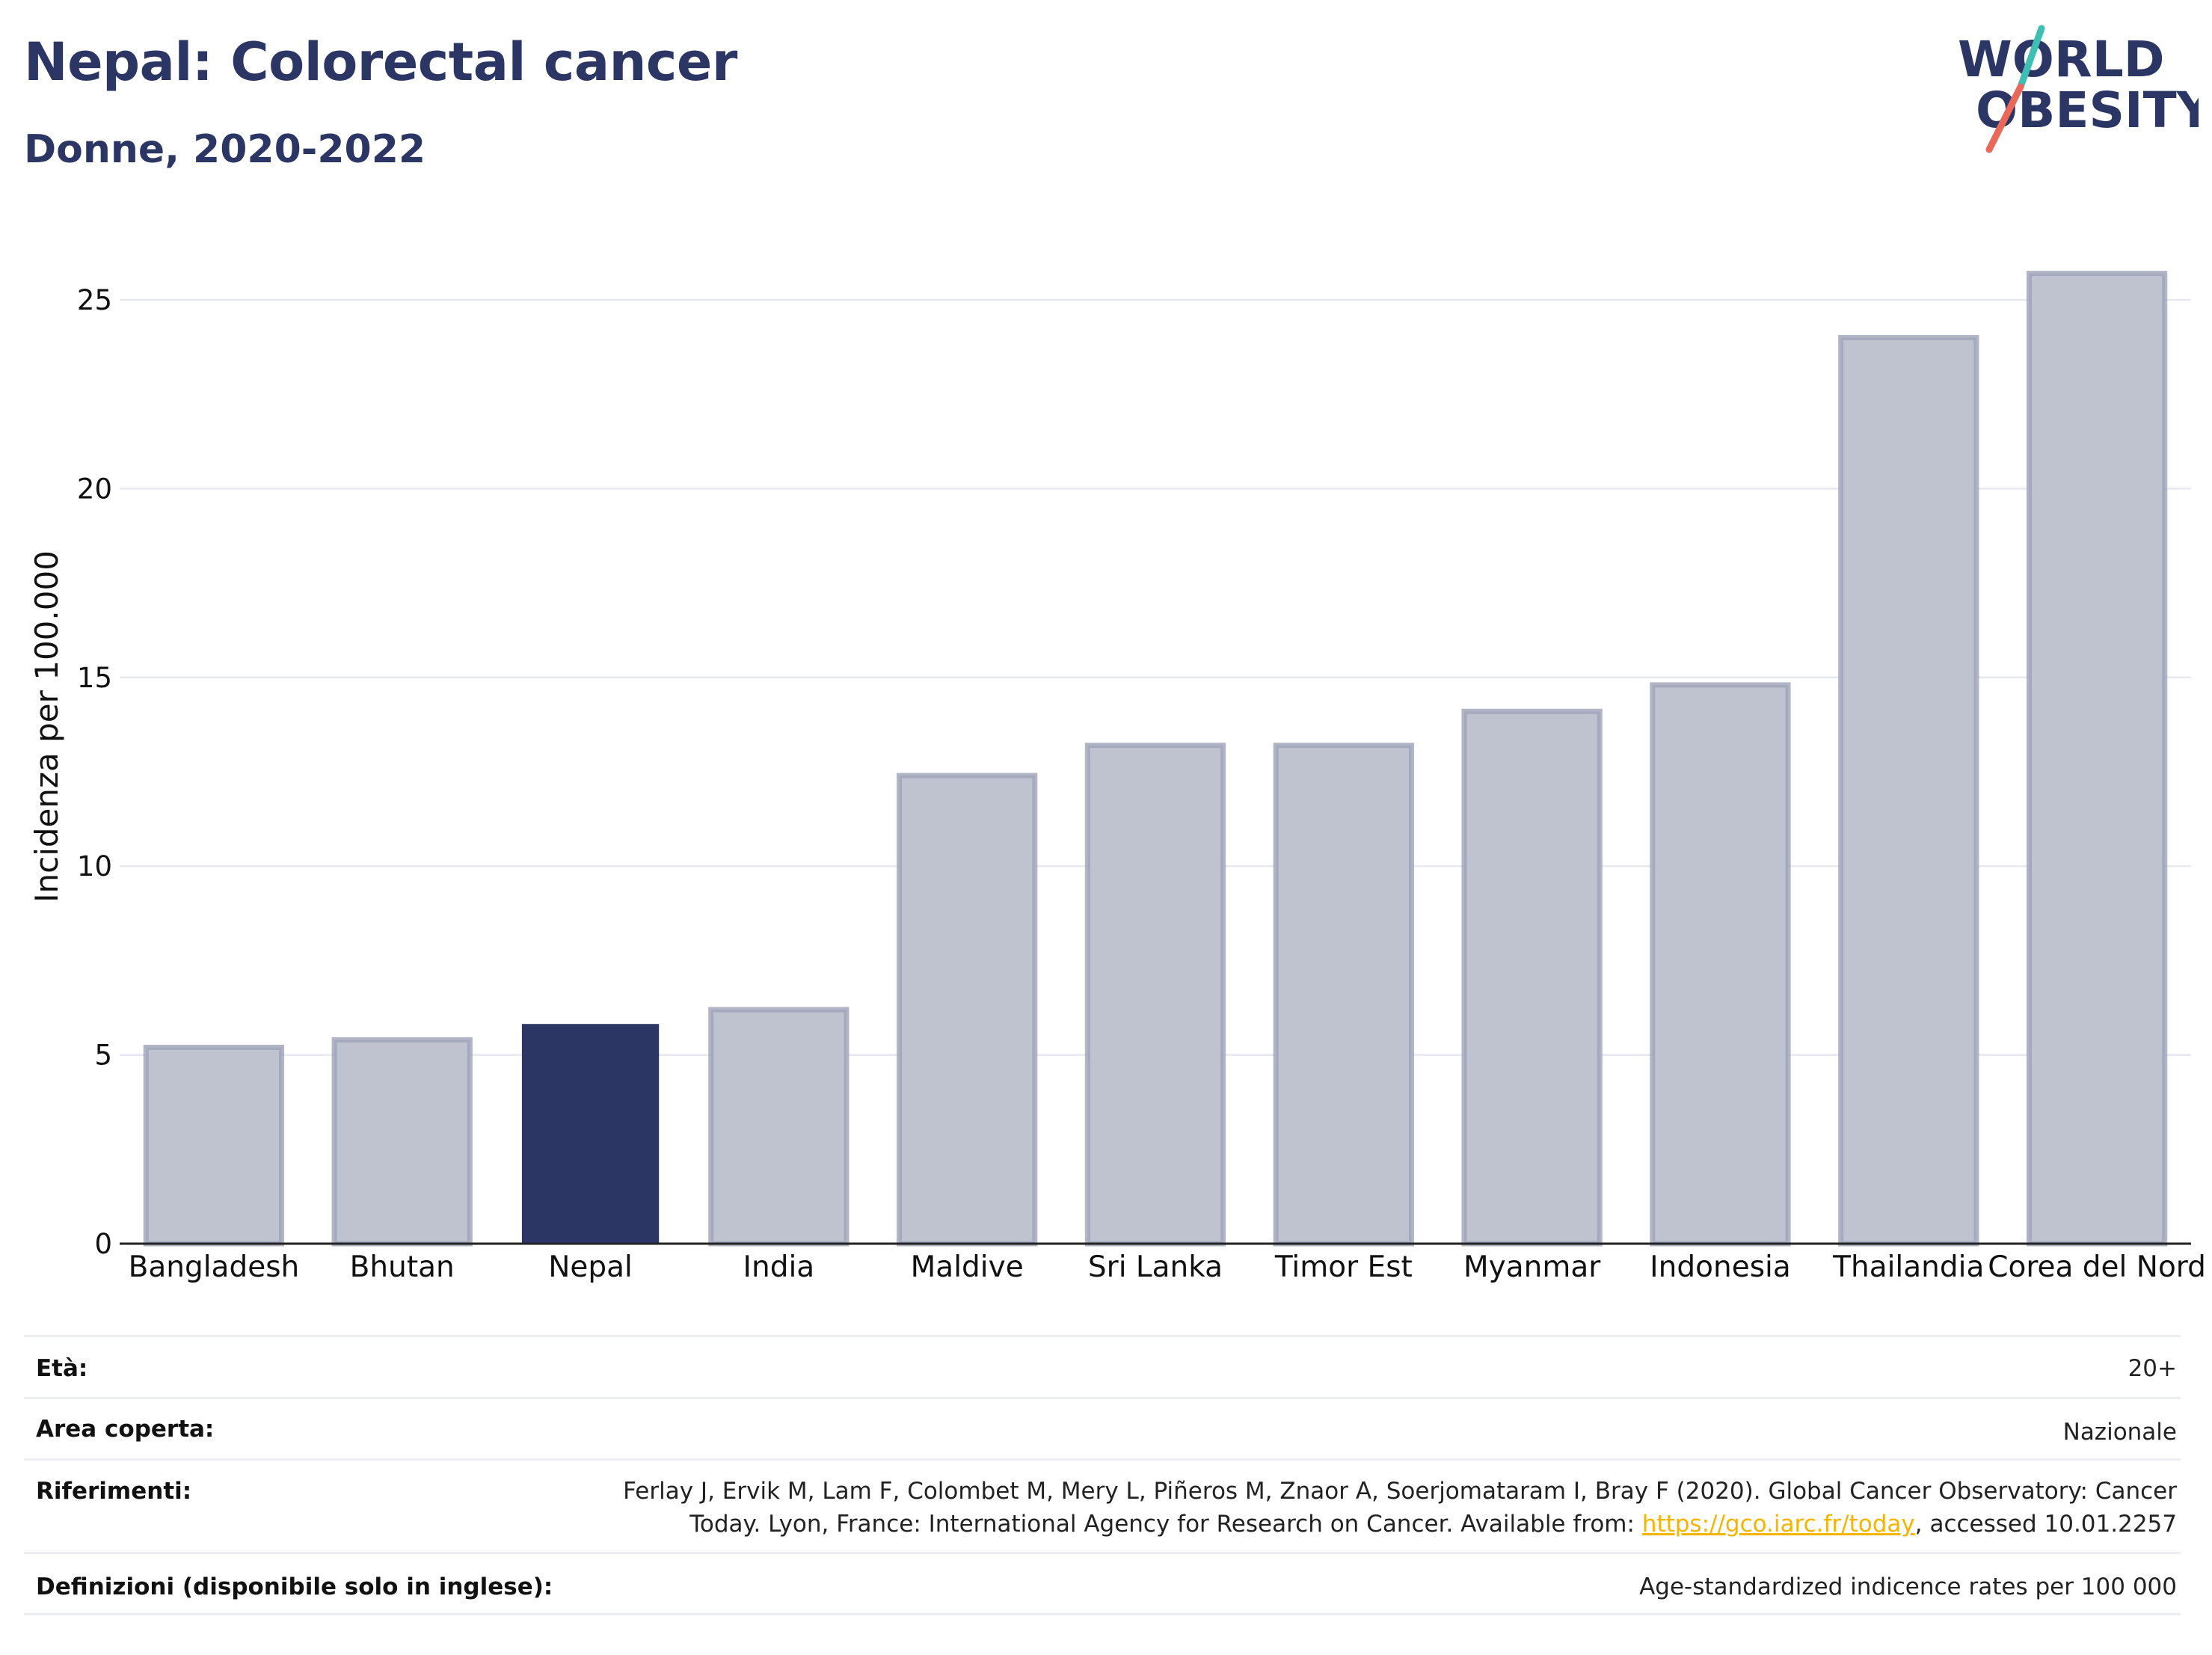  What do you see at coordinates (1778, 1524) in the screenshot?
I see `references-link: https://gco.iarc.fr/today` at bounding box center [1778, 1524].